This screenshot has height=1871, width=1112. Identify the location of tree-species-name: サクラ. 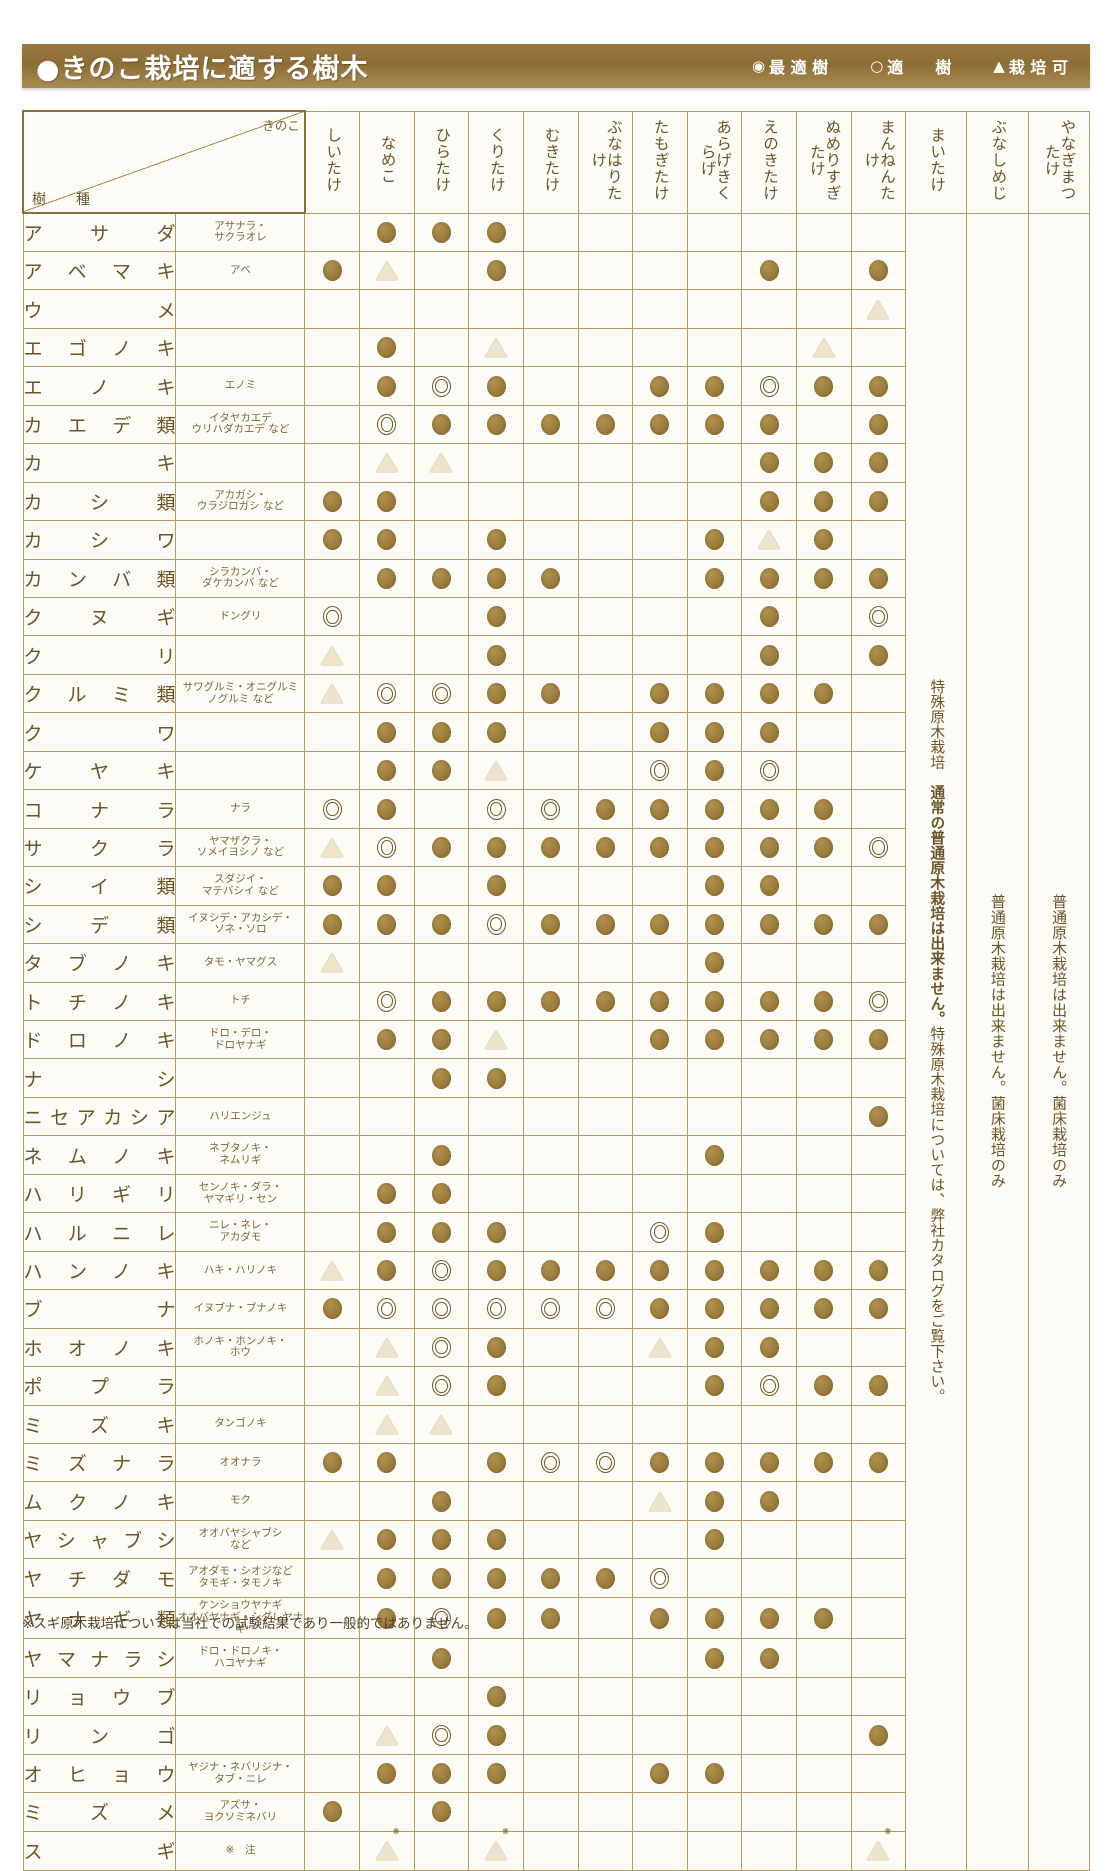
(99, 847).